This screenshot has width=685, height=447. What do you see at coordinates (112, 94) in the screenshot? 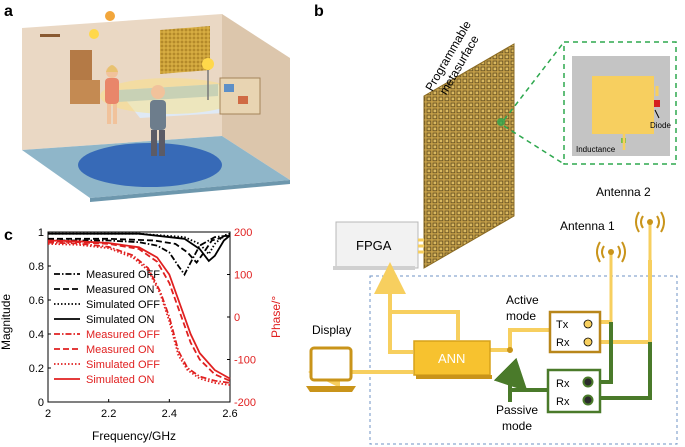
I see `person-woman` at bounding box center [112, 94].